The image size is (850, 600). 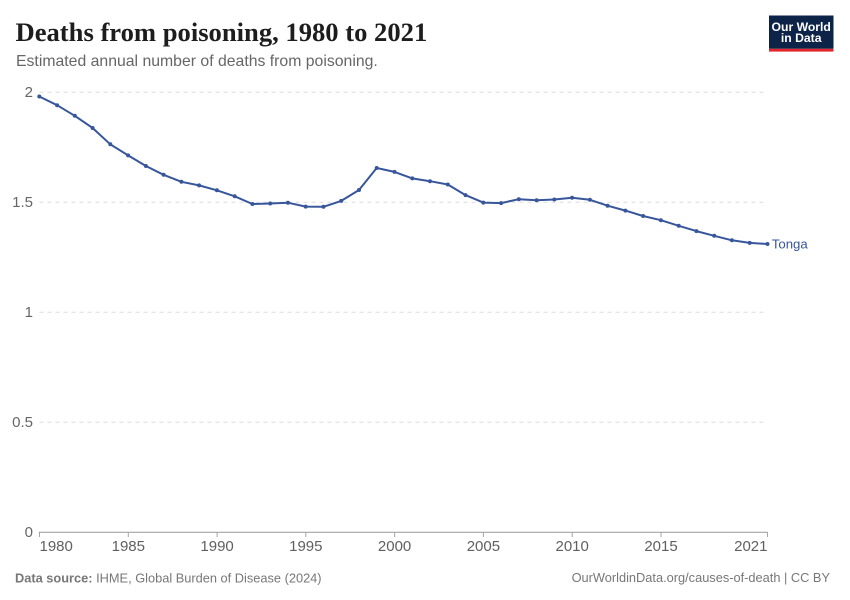 I want to click on svg-text: in Data, so click(x=801, y=38).